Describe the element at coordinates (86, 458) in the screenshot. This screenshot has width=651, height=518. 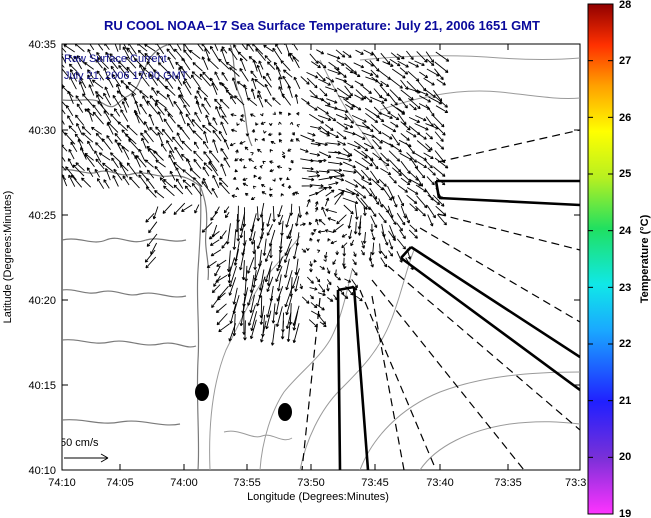
I see `scale-arrow` at that location.